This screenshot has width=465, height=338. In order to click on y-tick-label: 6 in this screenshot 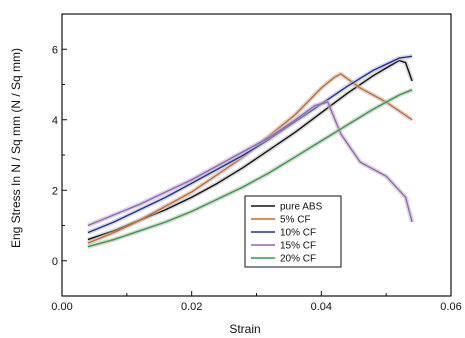, I will do `click(55, 50)`.